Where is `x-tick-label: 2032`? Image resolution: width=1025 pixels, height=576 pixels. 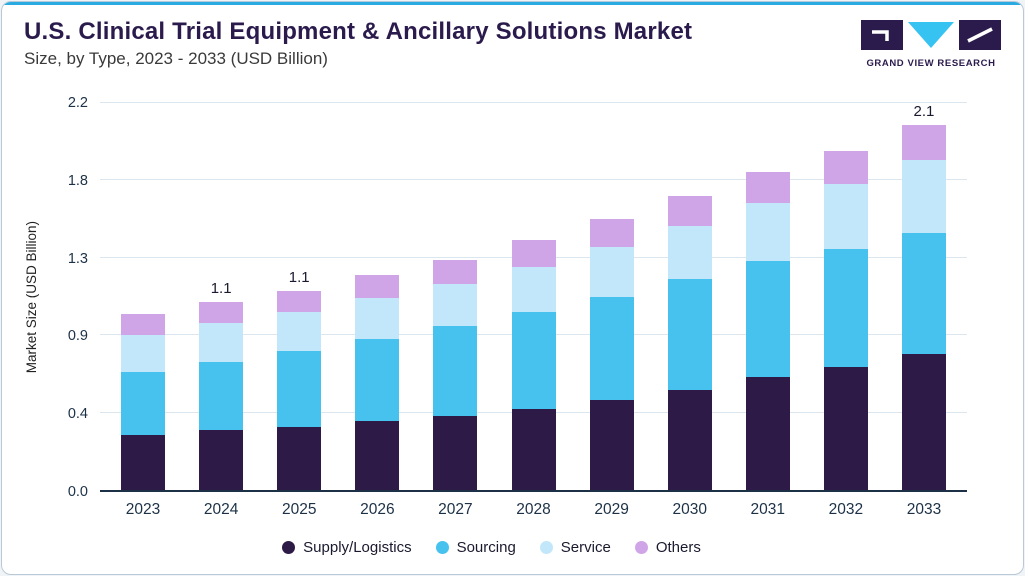 x-tick-label: 2032 is located at coordinates (846, 509).